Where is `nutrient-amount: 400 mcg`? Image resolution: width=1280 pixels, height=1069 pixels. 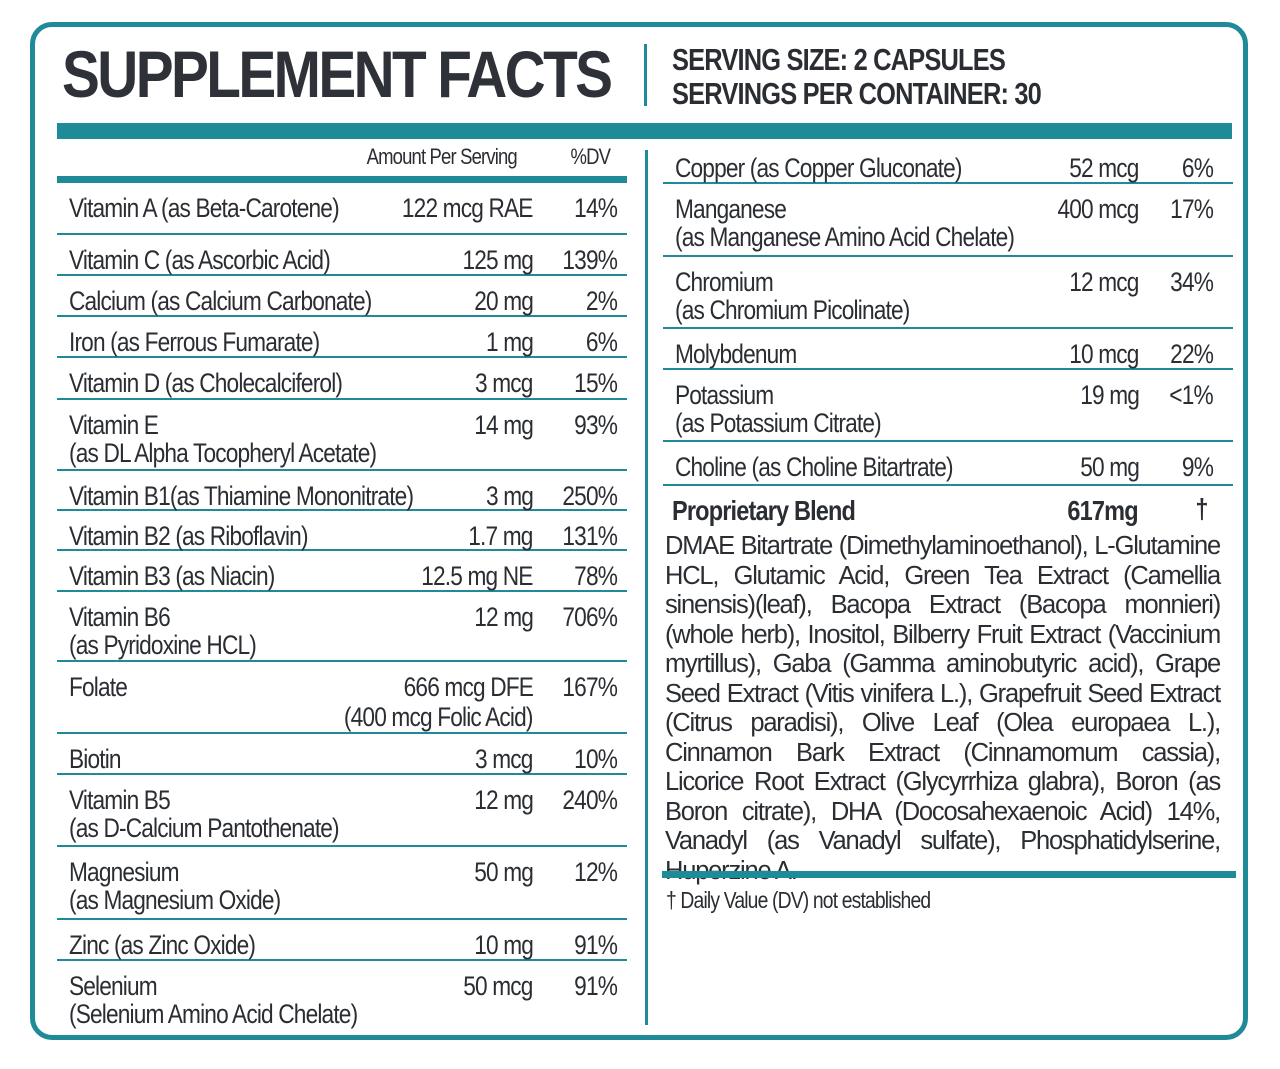
nutrient-amount: 400 mcg is located at coordinates (1098, 209).